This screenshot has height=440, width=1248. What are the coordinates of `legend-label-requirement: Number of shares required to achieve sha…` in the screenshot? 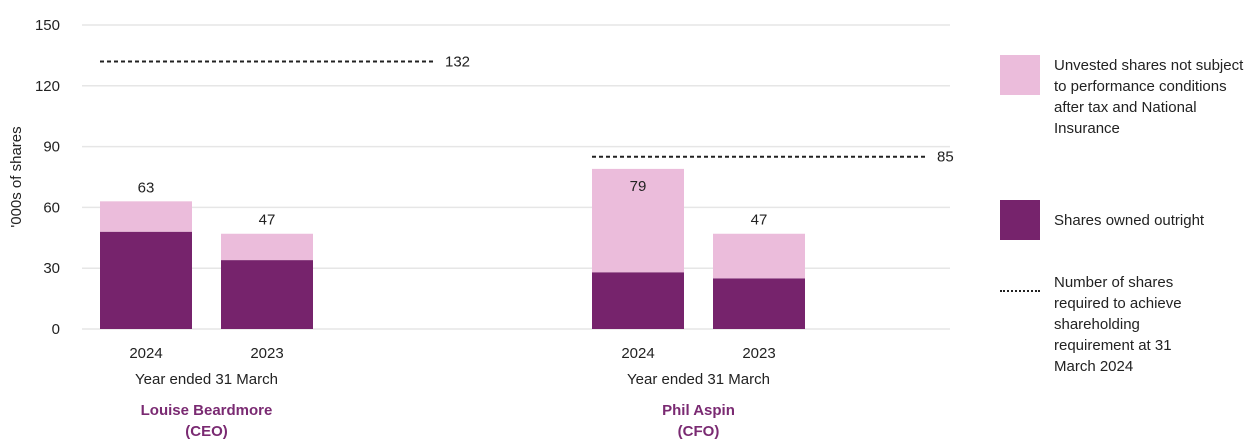 It's located at (1118, 324).